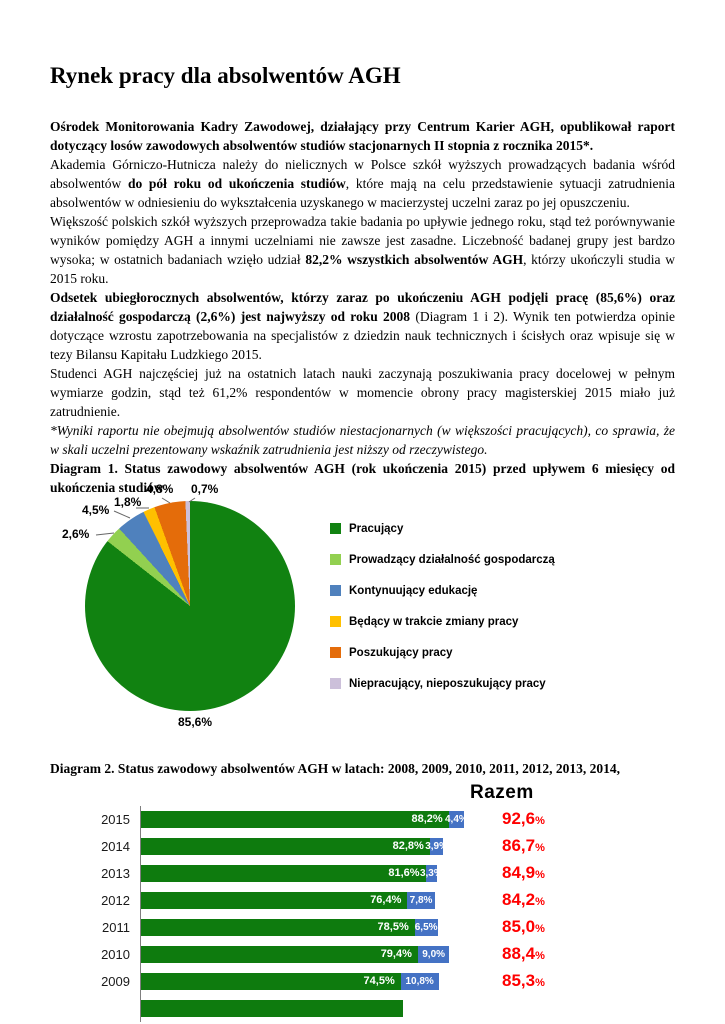  Describe the element at coordinates (523, 819) in the screenshot. I see `bar-total-label: 92,6%` at that location.